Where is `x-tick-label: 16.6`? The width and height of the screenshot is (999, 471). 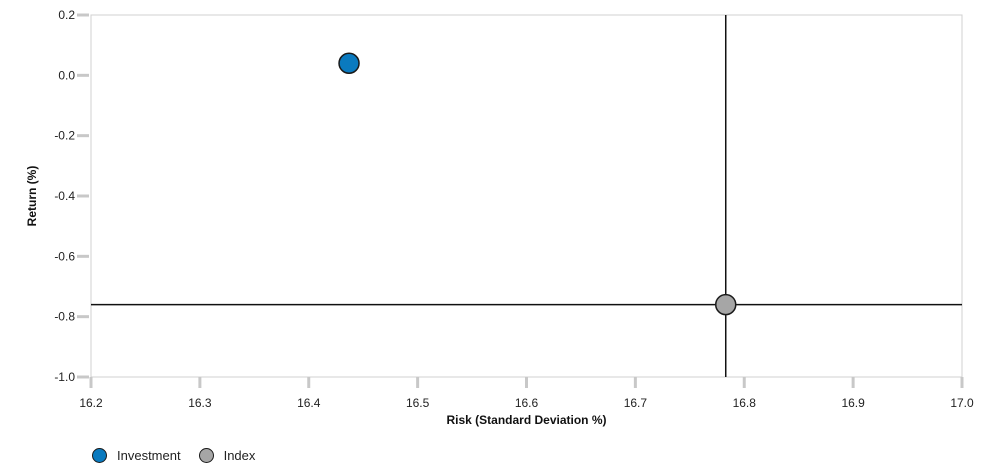 x-tick-label: 16.6 is located at coordinates (527, 403).